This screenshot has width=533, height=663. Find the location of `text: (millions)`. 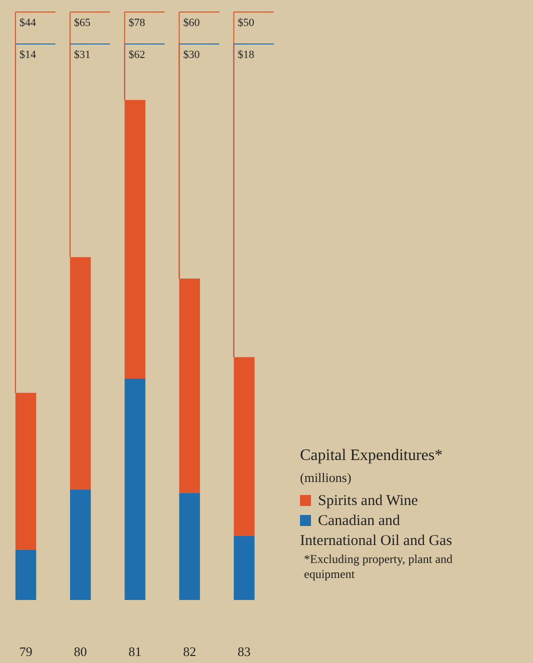

text: (millions) is located at coordinates (326, 477).